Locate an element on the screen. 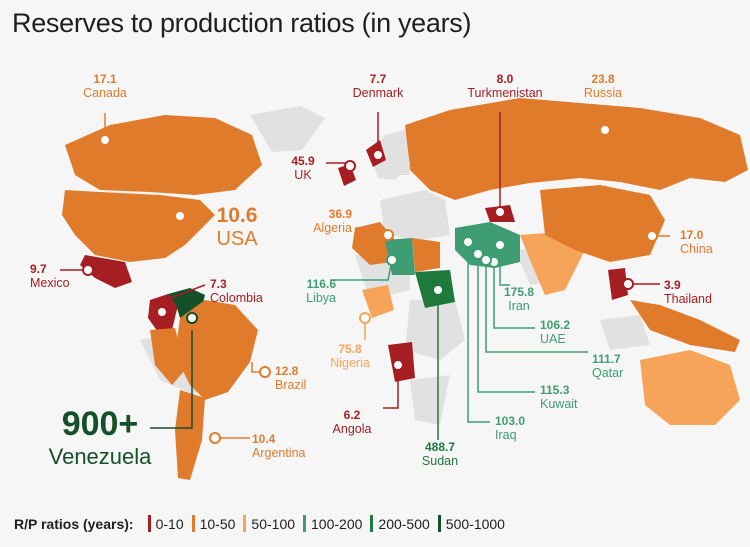  middle-east-shape is located at coordinates (487, 245).